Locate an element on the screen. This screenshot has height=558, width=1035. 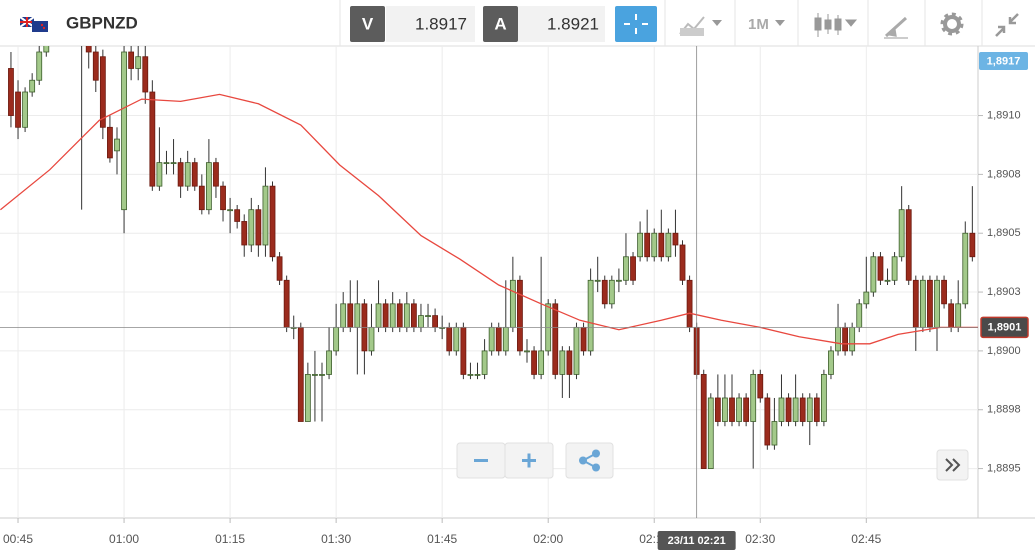
share-button is located at coordinates (589, 460).